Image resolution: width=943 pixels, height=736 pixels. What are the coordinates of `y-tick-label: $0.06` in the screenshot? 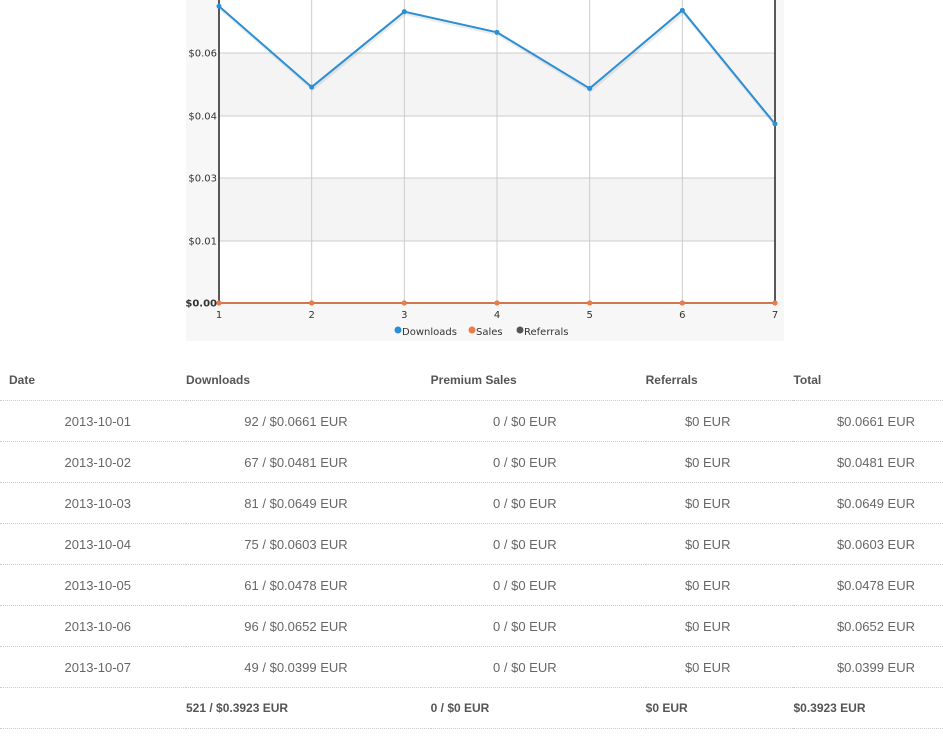 It's located at (202, 54).